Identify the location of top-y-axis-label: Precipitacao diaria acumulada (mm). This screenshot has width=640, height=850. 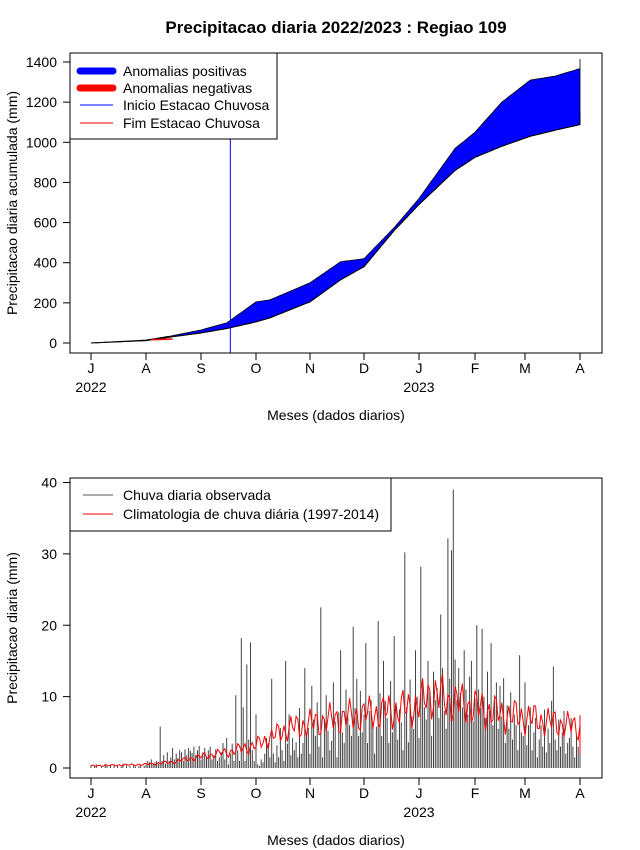
(12, 203).